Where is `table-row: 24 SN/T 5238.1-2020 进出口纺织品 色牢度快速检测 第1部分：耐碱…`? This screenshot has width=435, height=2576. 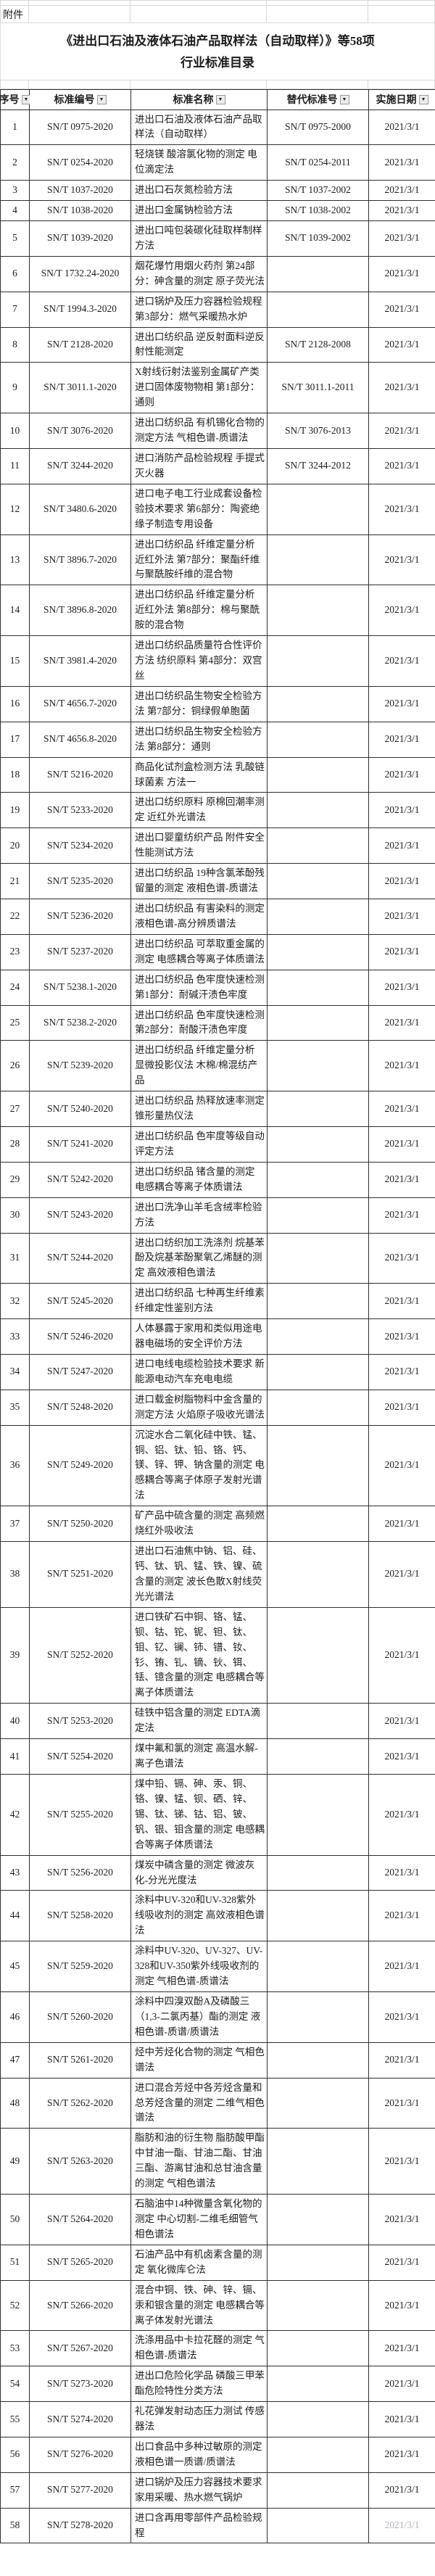
table-row: 24 SN/T 5238.1-2020 进出口纺织品 色牢度快速检测 第1部分：耐碱… is located at coordinates (217, 987).